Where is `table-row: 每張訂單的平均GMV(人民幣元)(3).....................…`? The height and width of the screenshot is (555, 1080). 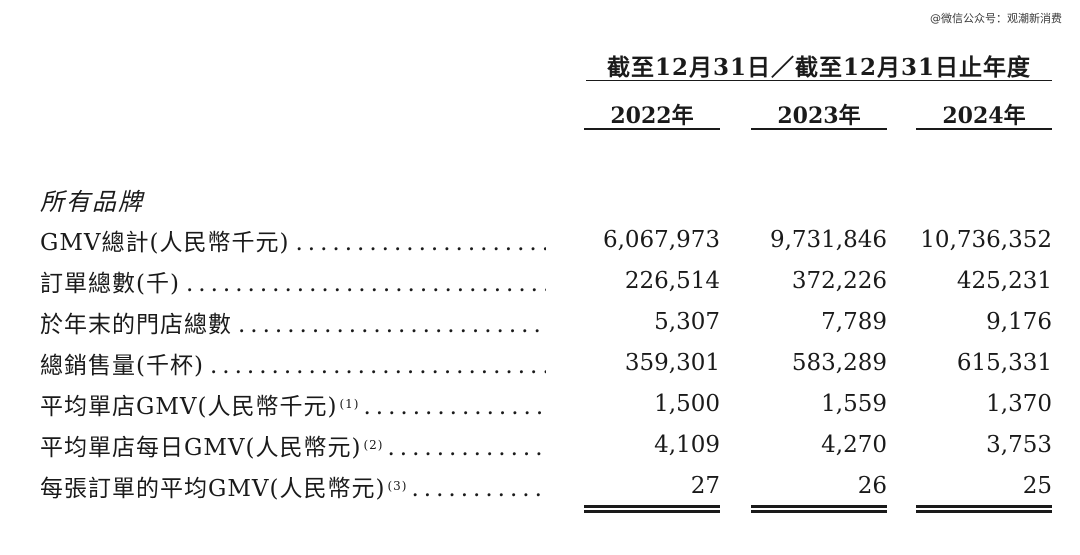
table-row: 每張訂單的平均GMV(人民幣元)(3).....................… is located at coordinates (550, 486).